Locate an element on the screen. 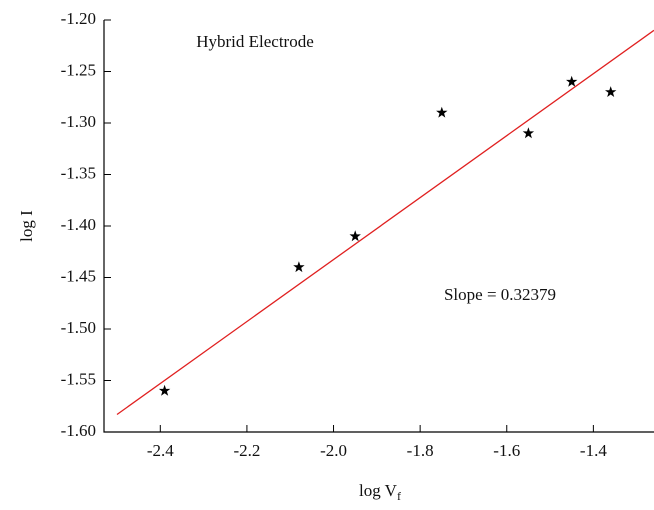  x-axis-label-subscript: f is located at coordinates (399, 496).